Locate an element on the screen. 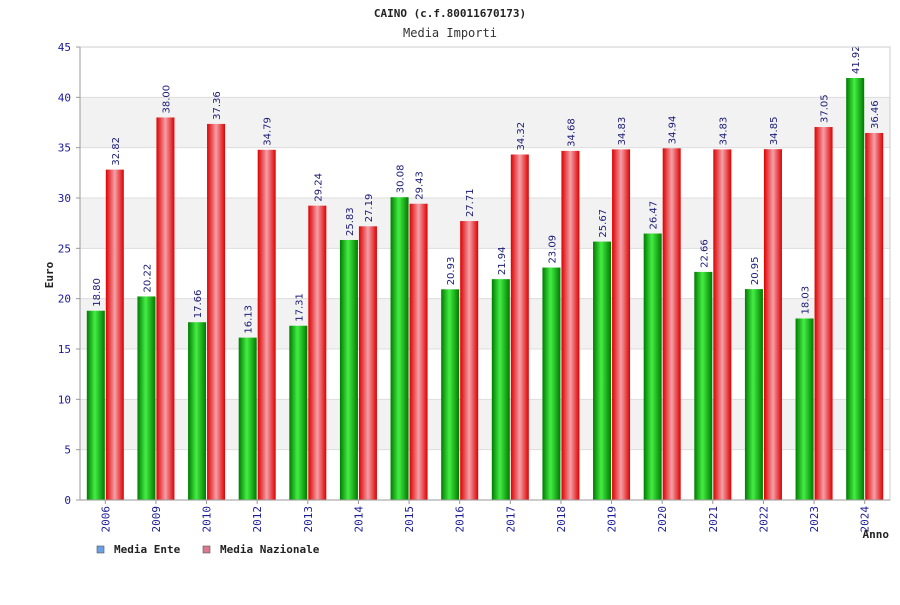  y-tick-label: 40 is located at coordinates (64, 97).